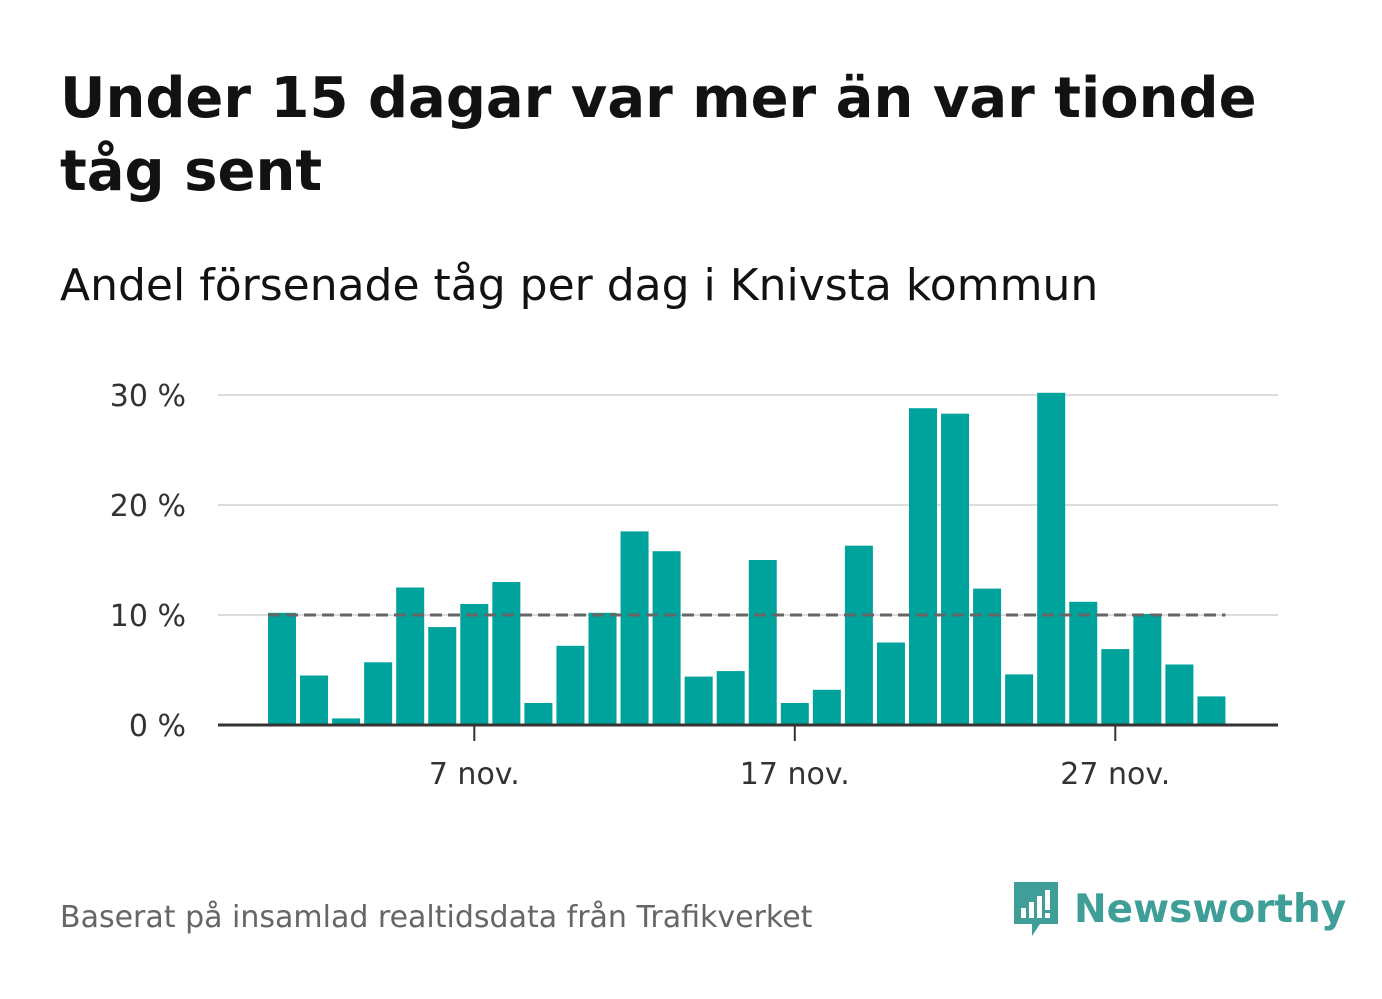  Describe the element at coordinates (157, 726) in the screenshot. I see `y-tick-label: 0 %` at that location.